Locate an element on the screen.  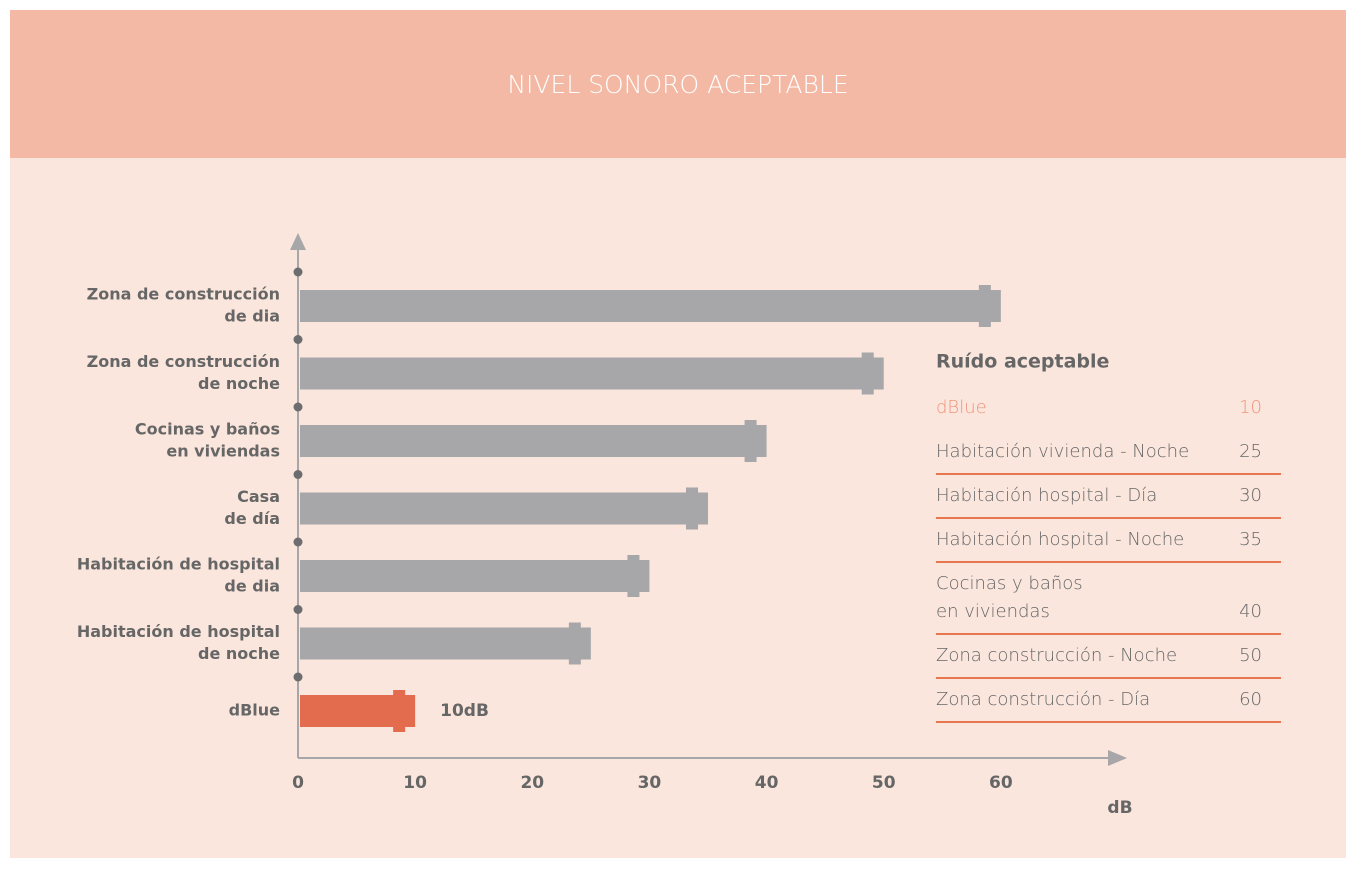
table-title: Ruído aceptable is located at coordinates (1022, 362).